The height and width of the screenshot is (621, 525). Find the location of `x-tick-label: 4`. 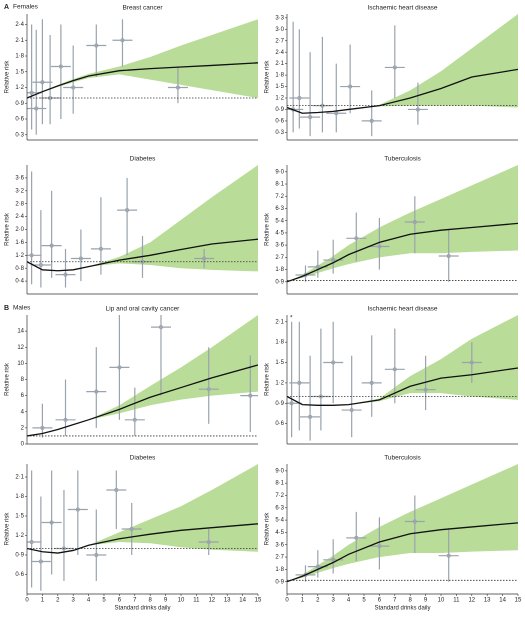

x-tick-label: 4 is located at coordinates (89, 601).